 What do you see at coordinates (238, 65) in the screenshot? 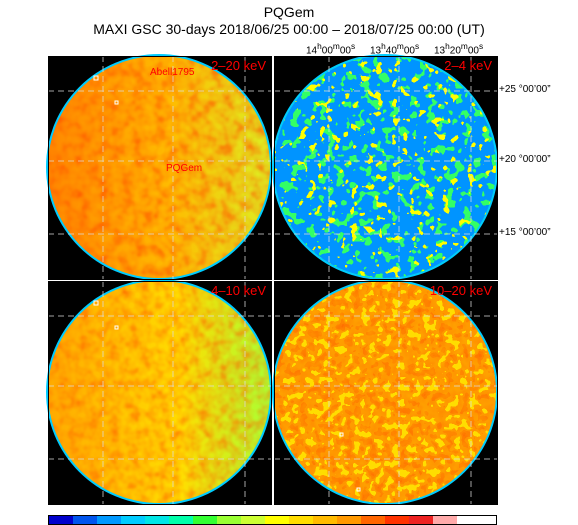
I see `band-label-2-20kev: 2–20 keV` at bounding box center [238, 65].